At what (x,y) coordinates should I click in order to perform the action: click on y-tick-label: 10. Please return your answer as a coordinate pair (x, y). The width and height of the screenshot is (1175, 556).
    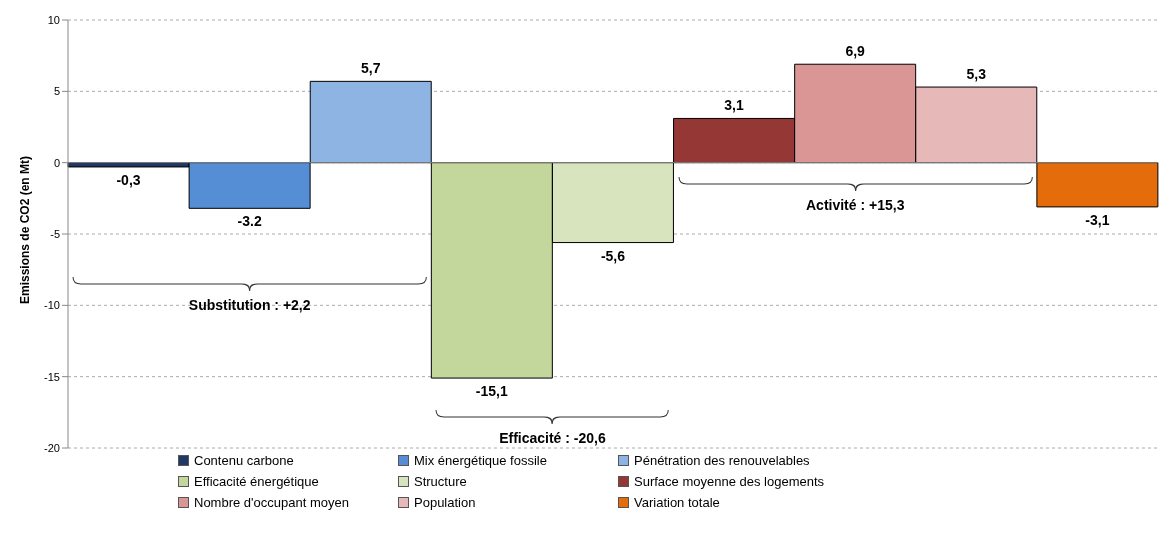
    Looking at the image, I should click on (53, 19).